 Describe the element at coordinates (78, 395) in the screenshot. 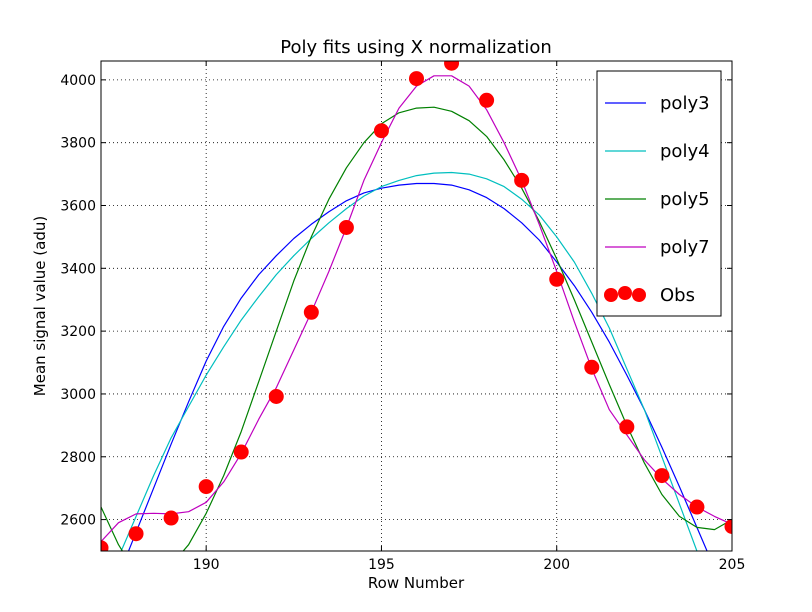

I see `y-tick-label: 3000` at that location.